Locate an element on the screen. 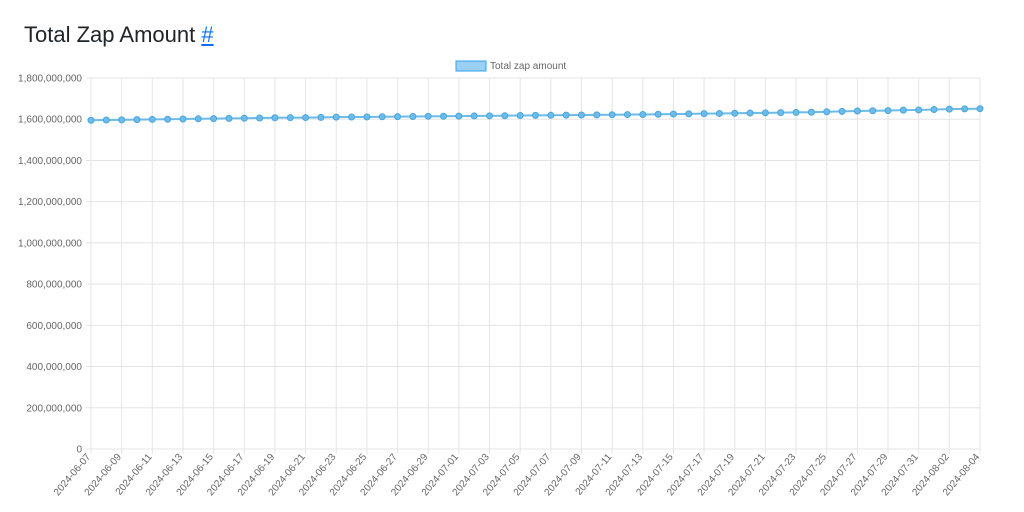 The height and width of the screenshot is (512, 1024). y-tick-label: 1,400,000,000 is located at coordinates (50, 161).